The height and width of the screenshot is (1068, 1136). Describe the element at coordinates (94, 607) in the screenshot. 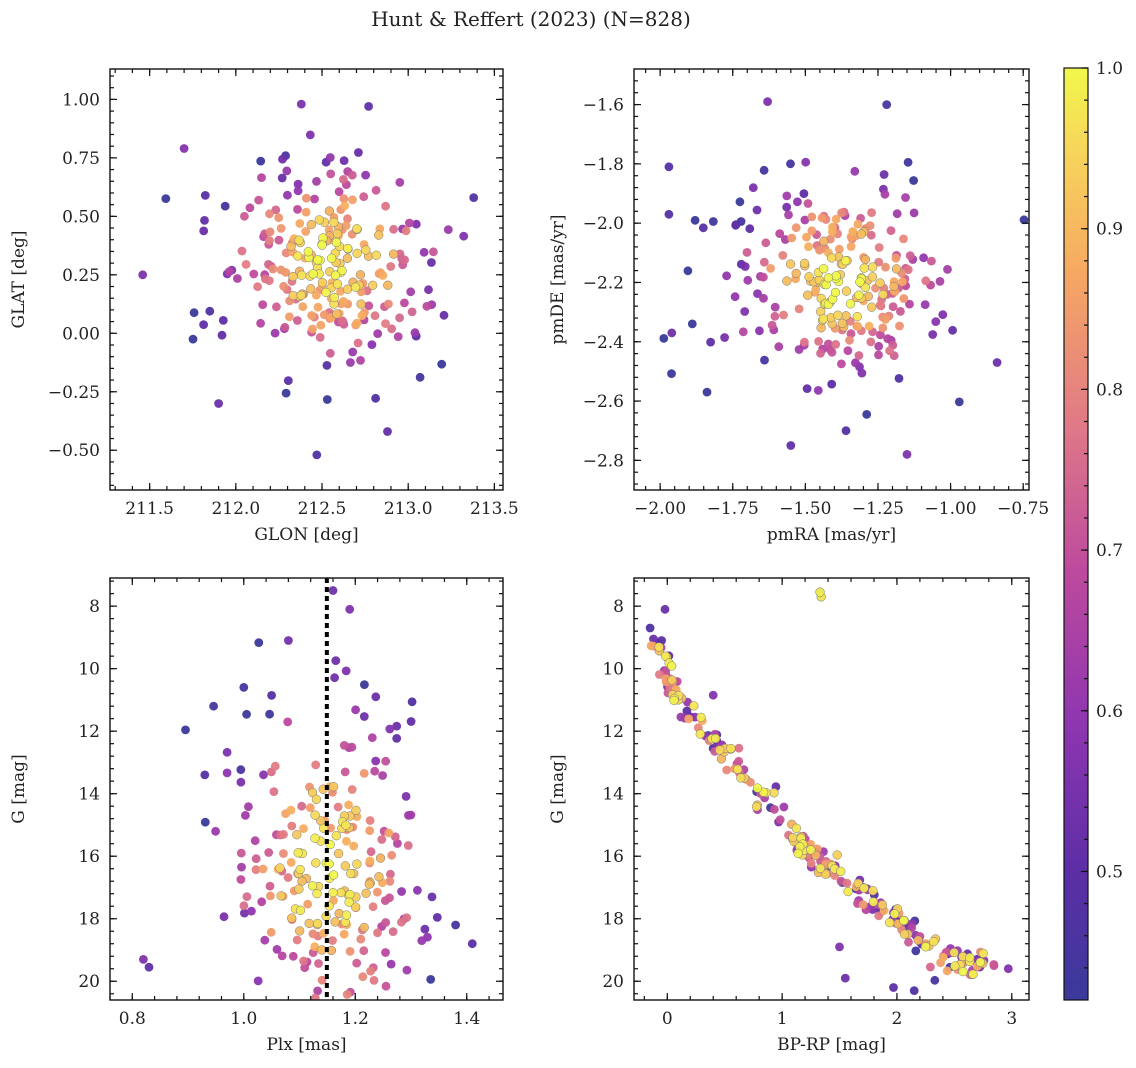

I see `y-tick-label: 8` at that location.